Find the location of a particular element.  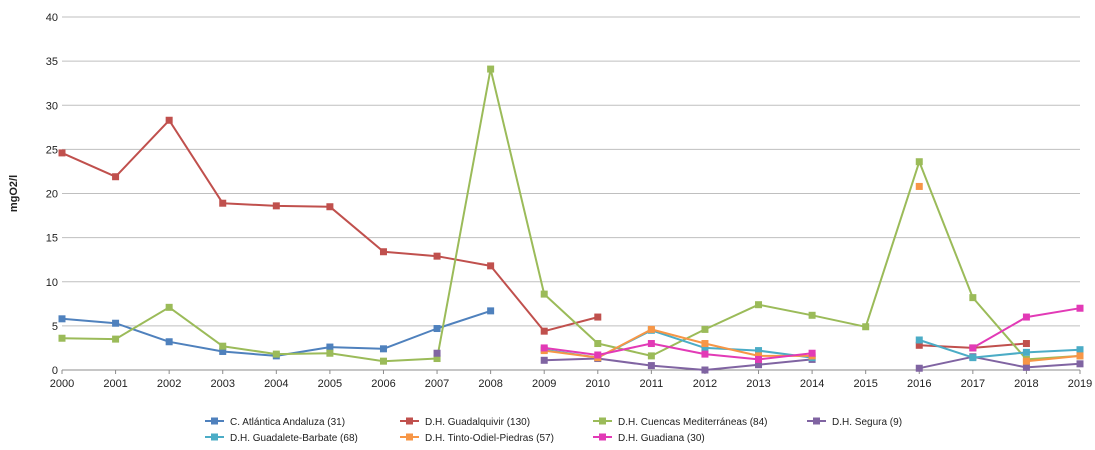

x-tick-label: 2019 is located at coordinates (1080, 384).